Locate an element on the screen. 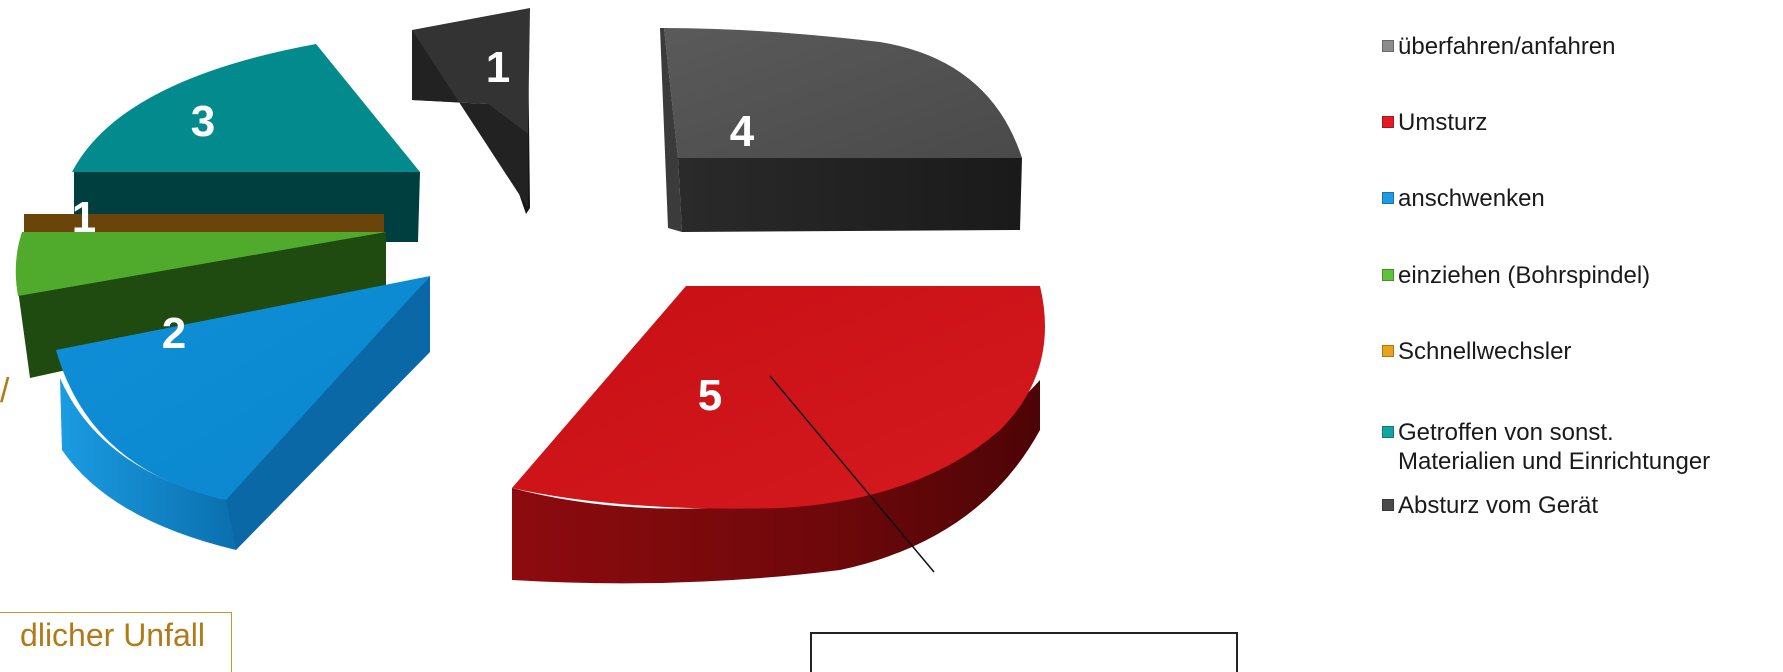 The width and height of the screenshot is (1783, 672). slice-anschwenken-front is located at coordinates (148, 464).